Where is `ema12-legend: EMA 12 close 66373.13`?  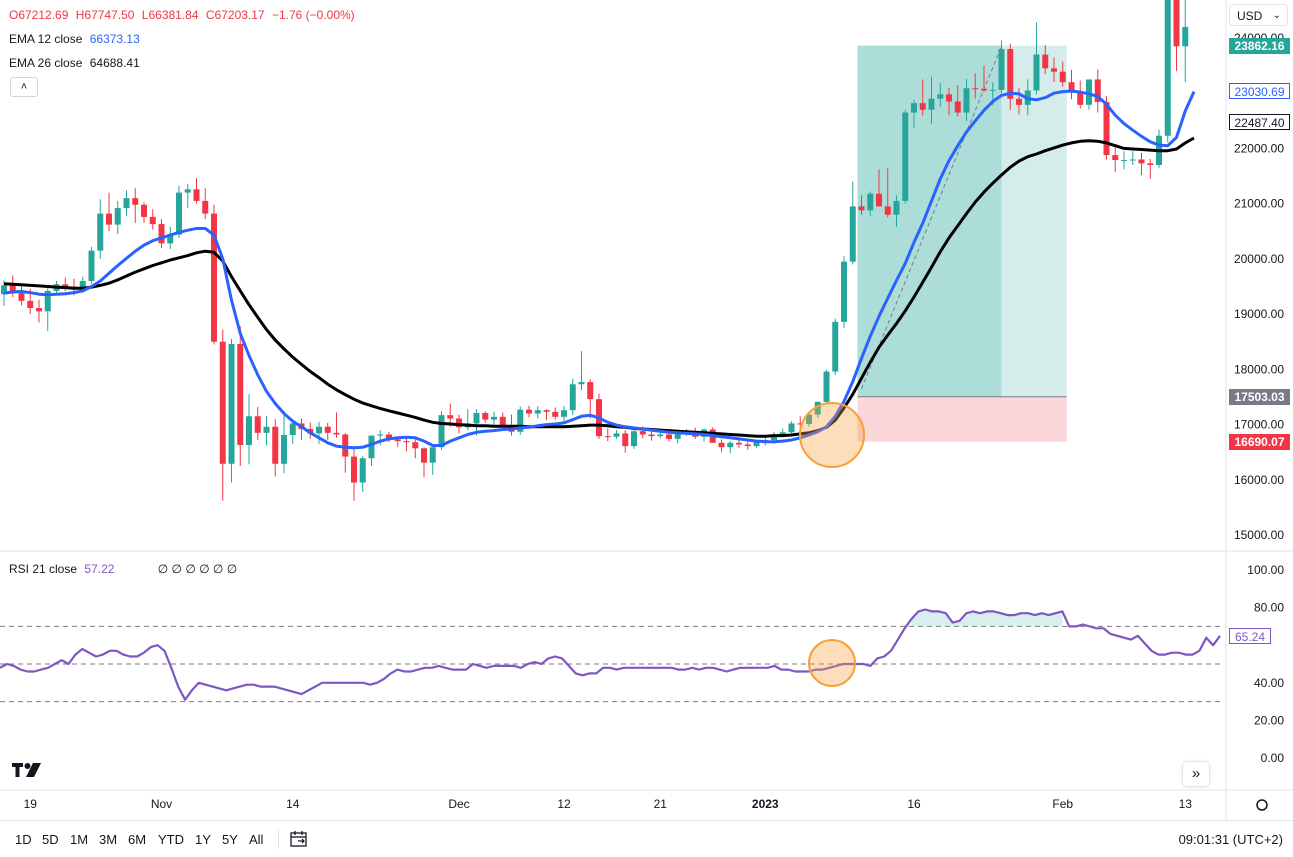
ema12-legend: EMA 12 close 66373.13 is located at coordinates (76, 39).